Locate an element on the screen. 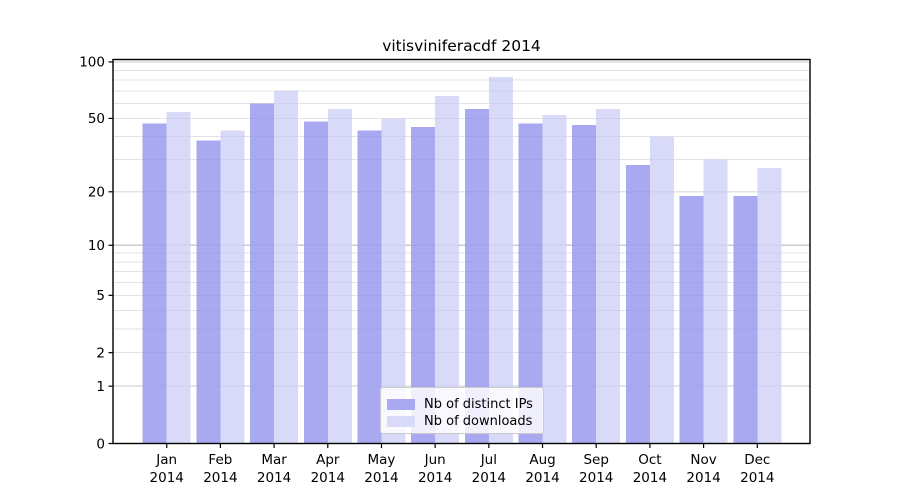 This screenshot has height=500, width=900. legend-item-distinct-ips: Nb of distinct IPs is located at coordinates (462, 404).